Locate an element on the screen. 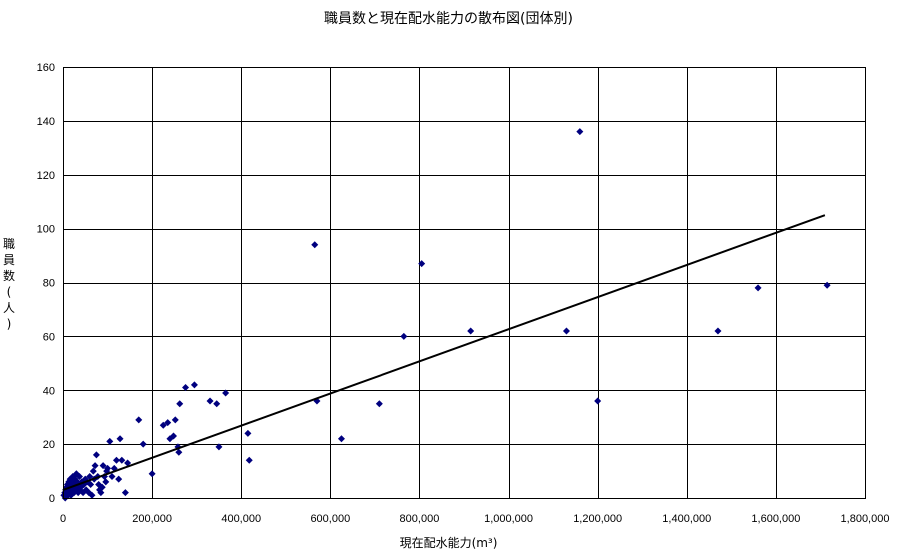 The height and width of the screenshot is (555, 897). y-axis-label-char: 人 is located at coordinates (8, 308).